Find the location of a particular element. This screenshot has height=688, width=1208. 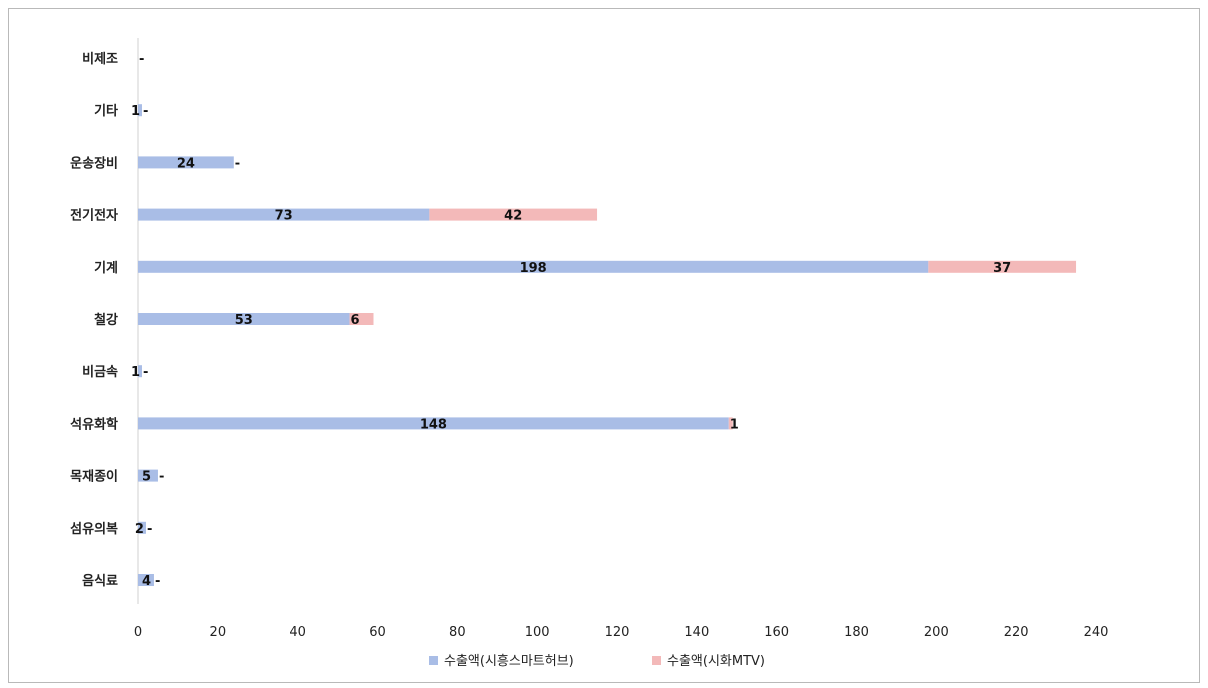

data-label-series-1: 4 is located at coordinates (146, 581).